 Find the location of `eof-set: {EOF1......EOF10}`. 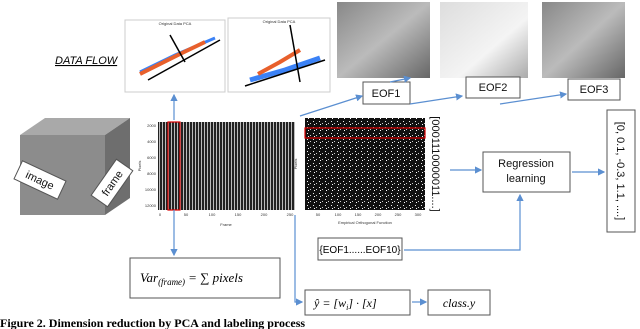

eof-set: {EOF1......EOF10} is located at coordinates (360, 250).